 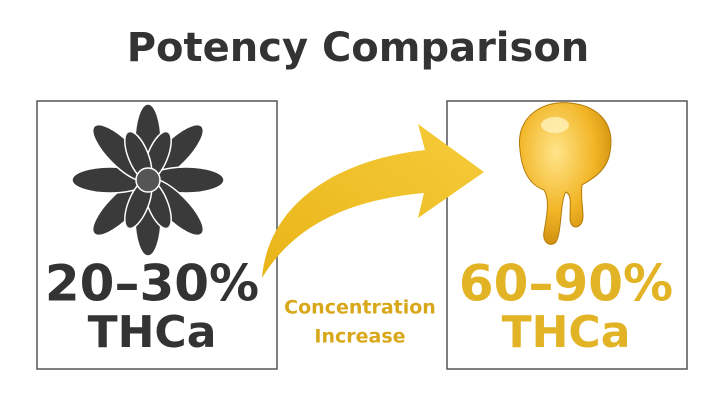 I want to click on increase-arrow, so click(x=373, y=201).